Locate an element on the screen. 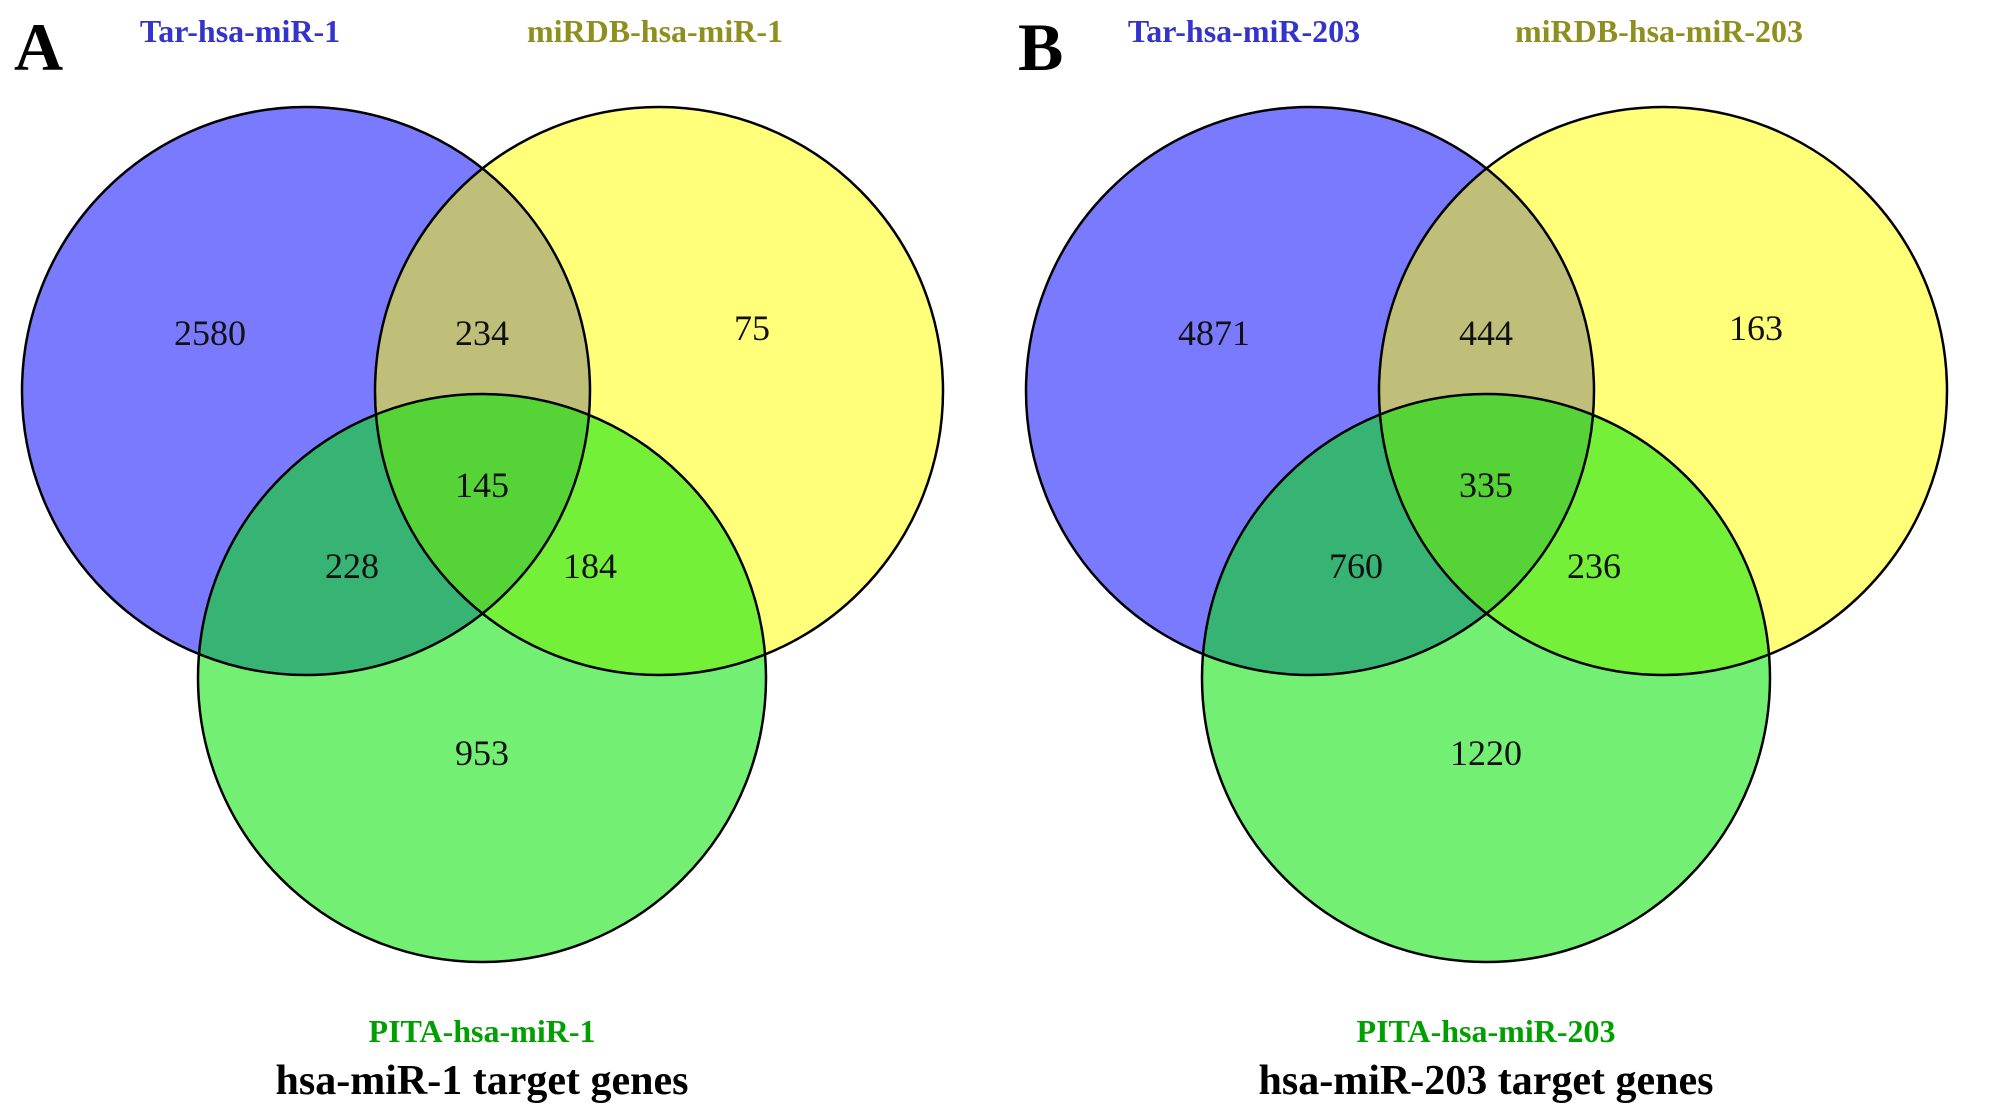  count-pita-only: 1220 is located at coordinates (1486, 753).